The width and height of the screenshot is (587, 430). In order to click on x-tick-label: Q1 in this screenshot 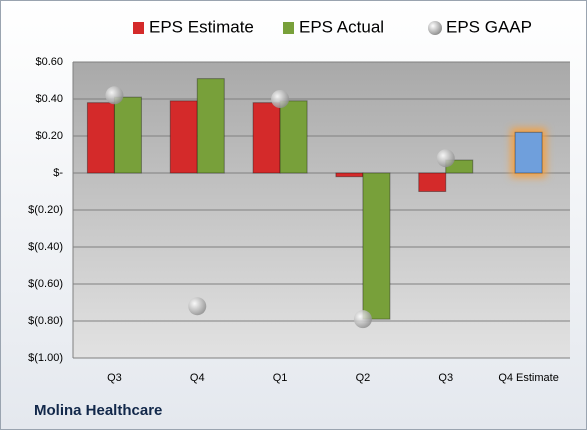, I will do `click(280, 378)`.